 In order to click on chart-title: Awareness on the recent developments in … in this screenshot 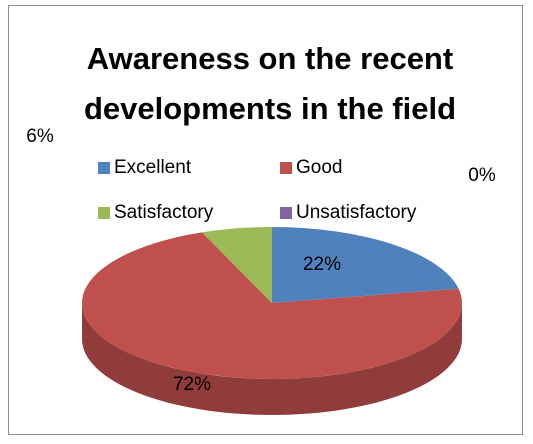, I will do `click(270, 83)`.